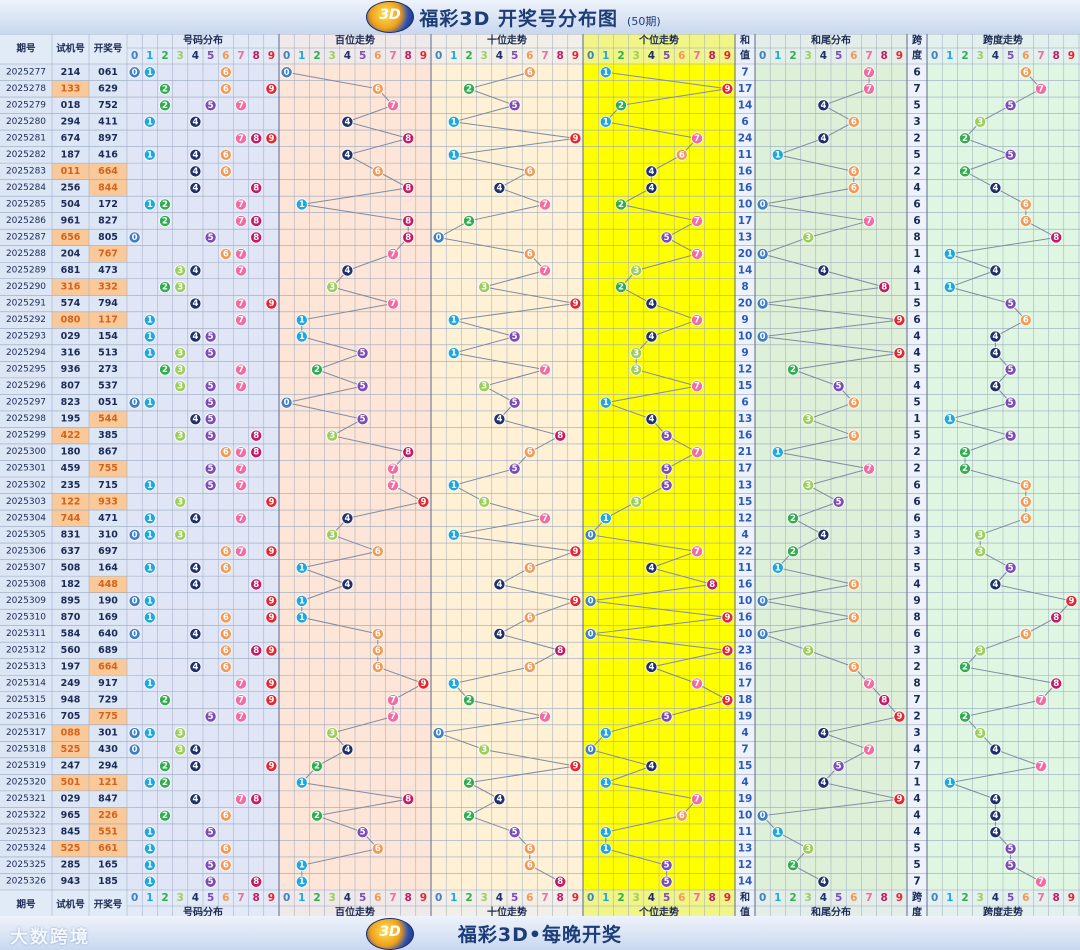  What do you see at coordinates (108, 187) in the screenshot?
I see `draw-cell: 844` at bounding box center [108, 187].